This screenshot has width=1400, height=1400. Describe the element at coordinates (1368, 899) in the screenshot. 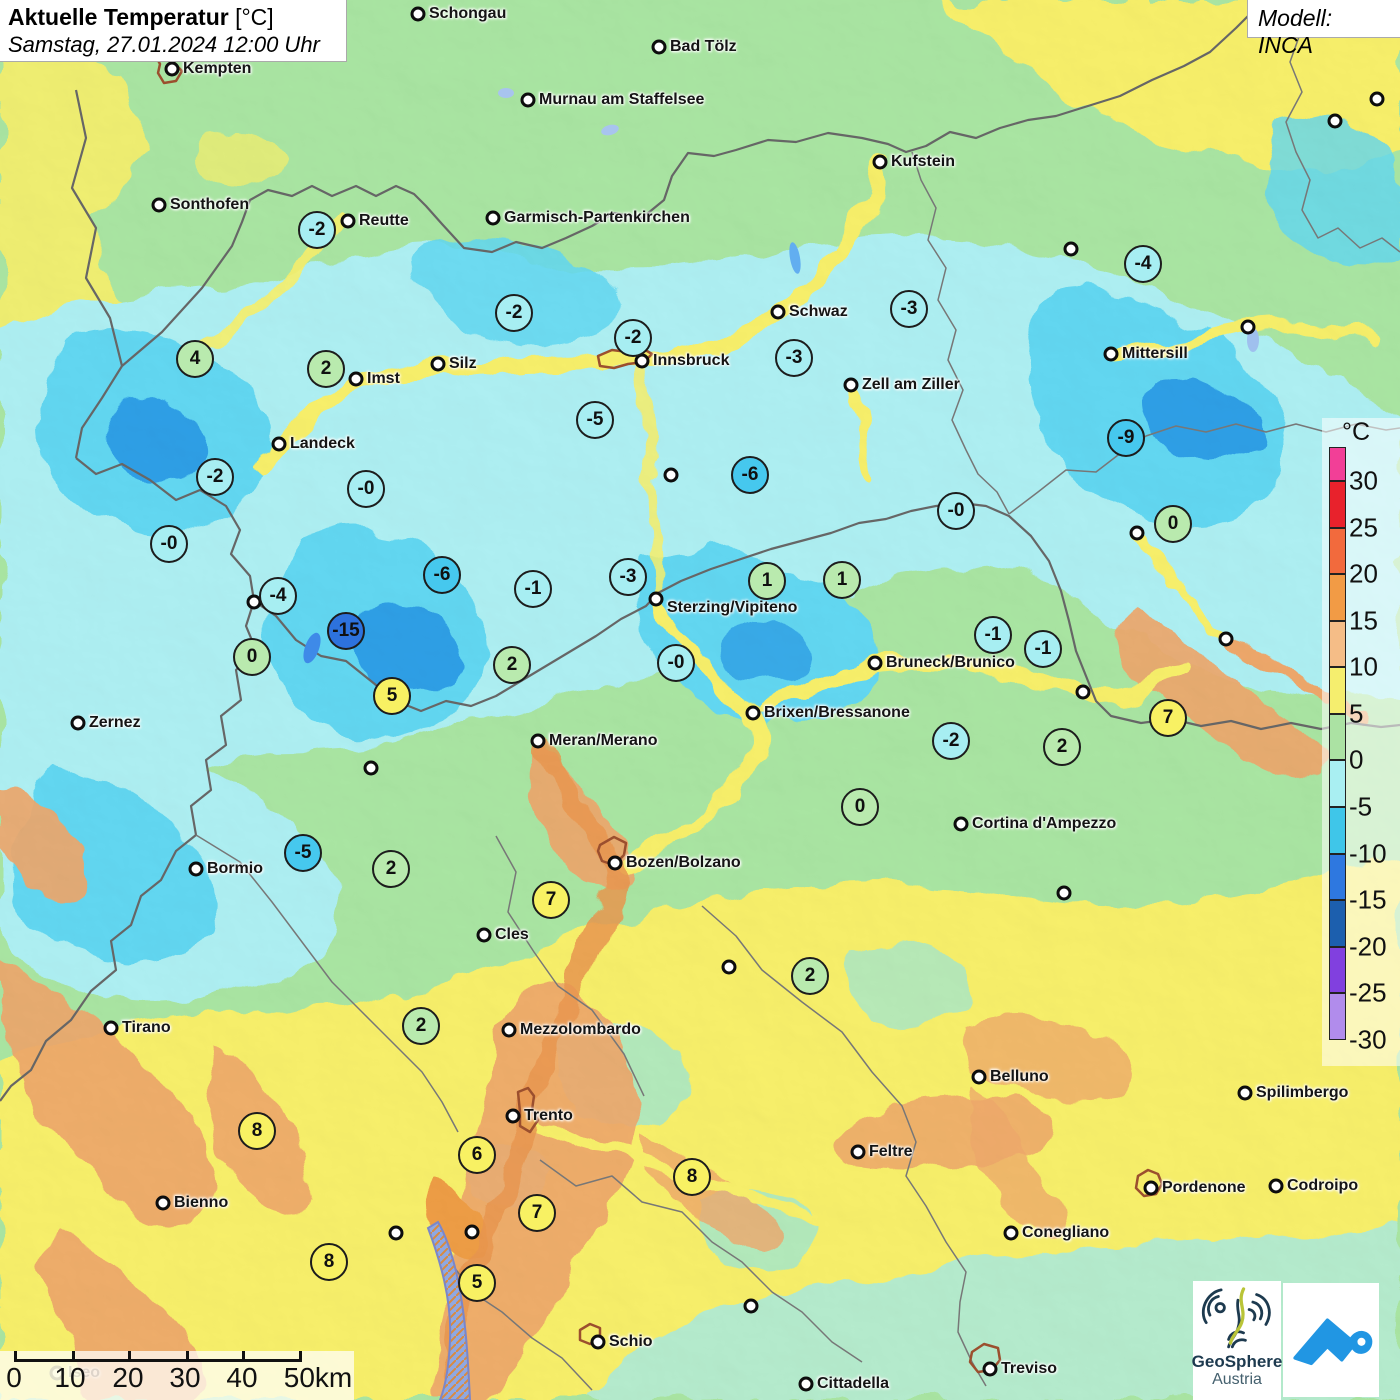

I see `colorbar-tick-label: -15` at that location.